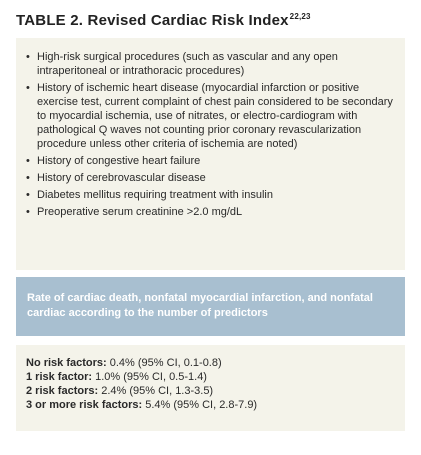 This screenshot has width=421, height=455. What do you see at coordinates (210, 377) in the screenshot?
I see `risk-row: 1 risk factor: 1.0% (95% CI, 0.5-1.4)` at bounding box center [210, 377].